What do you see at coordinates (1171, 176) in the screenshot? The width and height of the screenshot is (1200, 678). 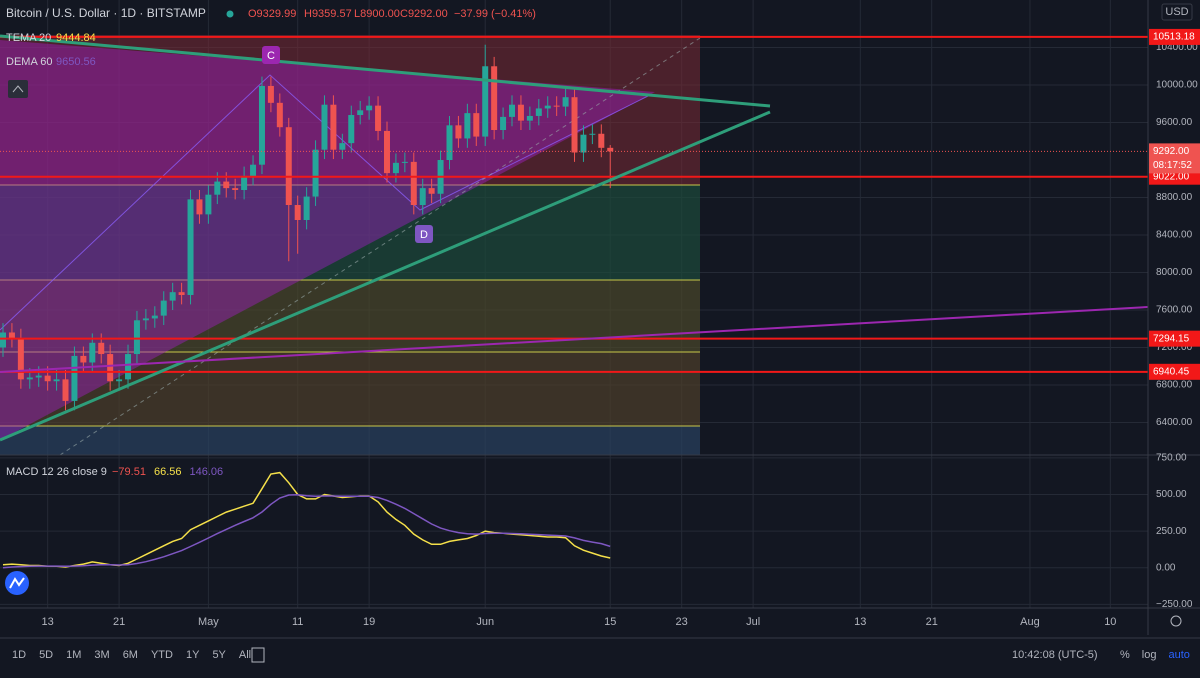 I see `price-level-label: 9022.00` at bounding box center [1171, 176].